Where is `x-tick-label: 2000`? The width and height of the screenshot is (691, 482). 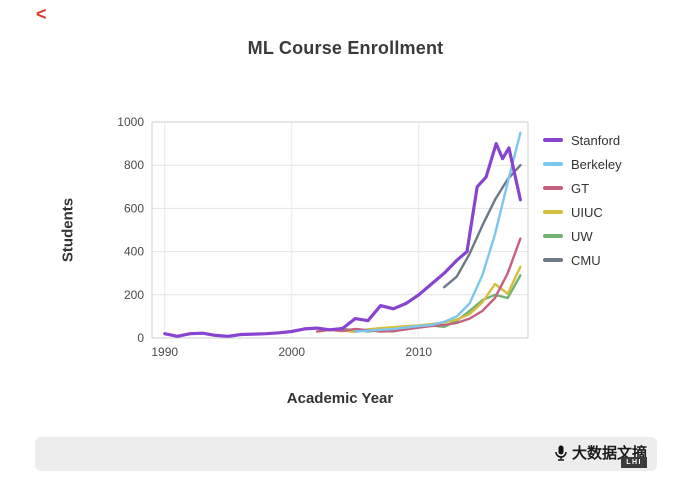
x-tick-label: 2000 is located at coordinates (291, 352).